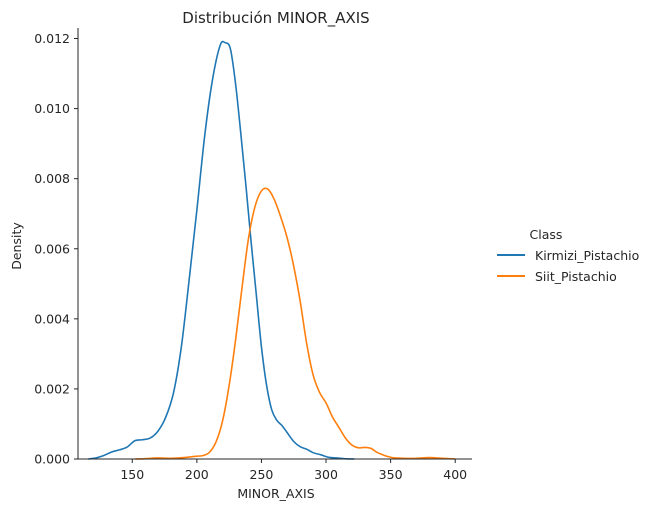  What do you see at coordinates (52, 178) in the screenshot?
I see `y-tick-label: 0.008` at bounding box center [52, 178].